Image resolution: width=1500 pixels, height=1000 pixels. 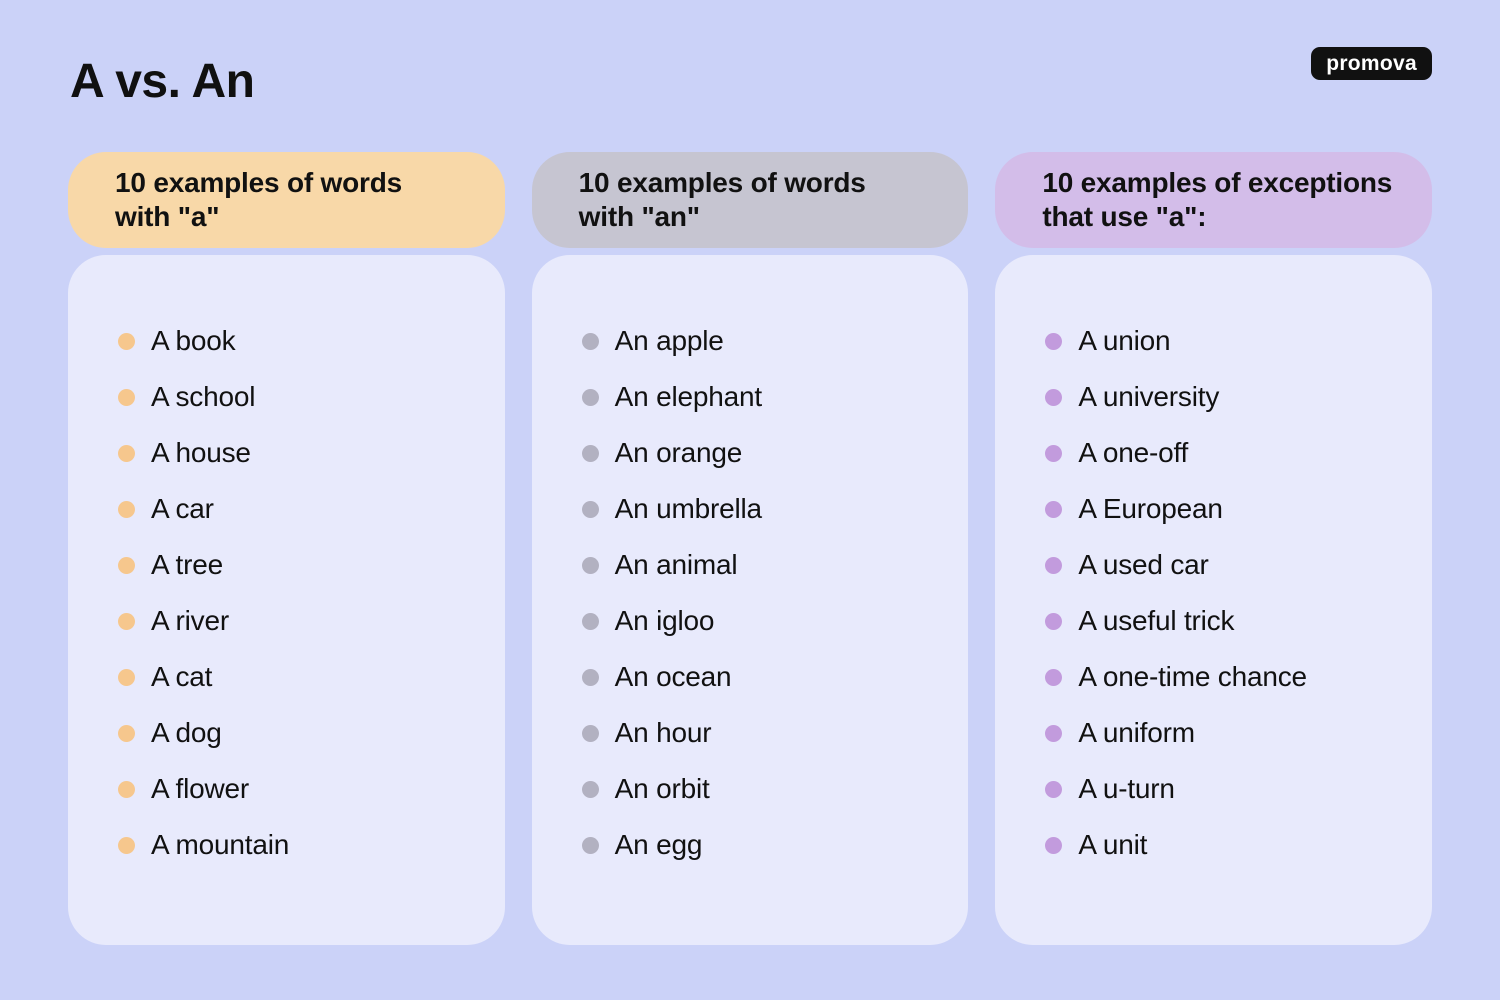 What do you see at coordinates (186, 732) in the screenshot?
I see `list-item-label: A dog` at bounding box center [186, 732].